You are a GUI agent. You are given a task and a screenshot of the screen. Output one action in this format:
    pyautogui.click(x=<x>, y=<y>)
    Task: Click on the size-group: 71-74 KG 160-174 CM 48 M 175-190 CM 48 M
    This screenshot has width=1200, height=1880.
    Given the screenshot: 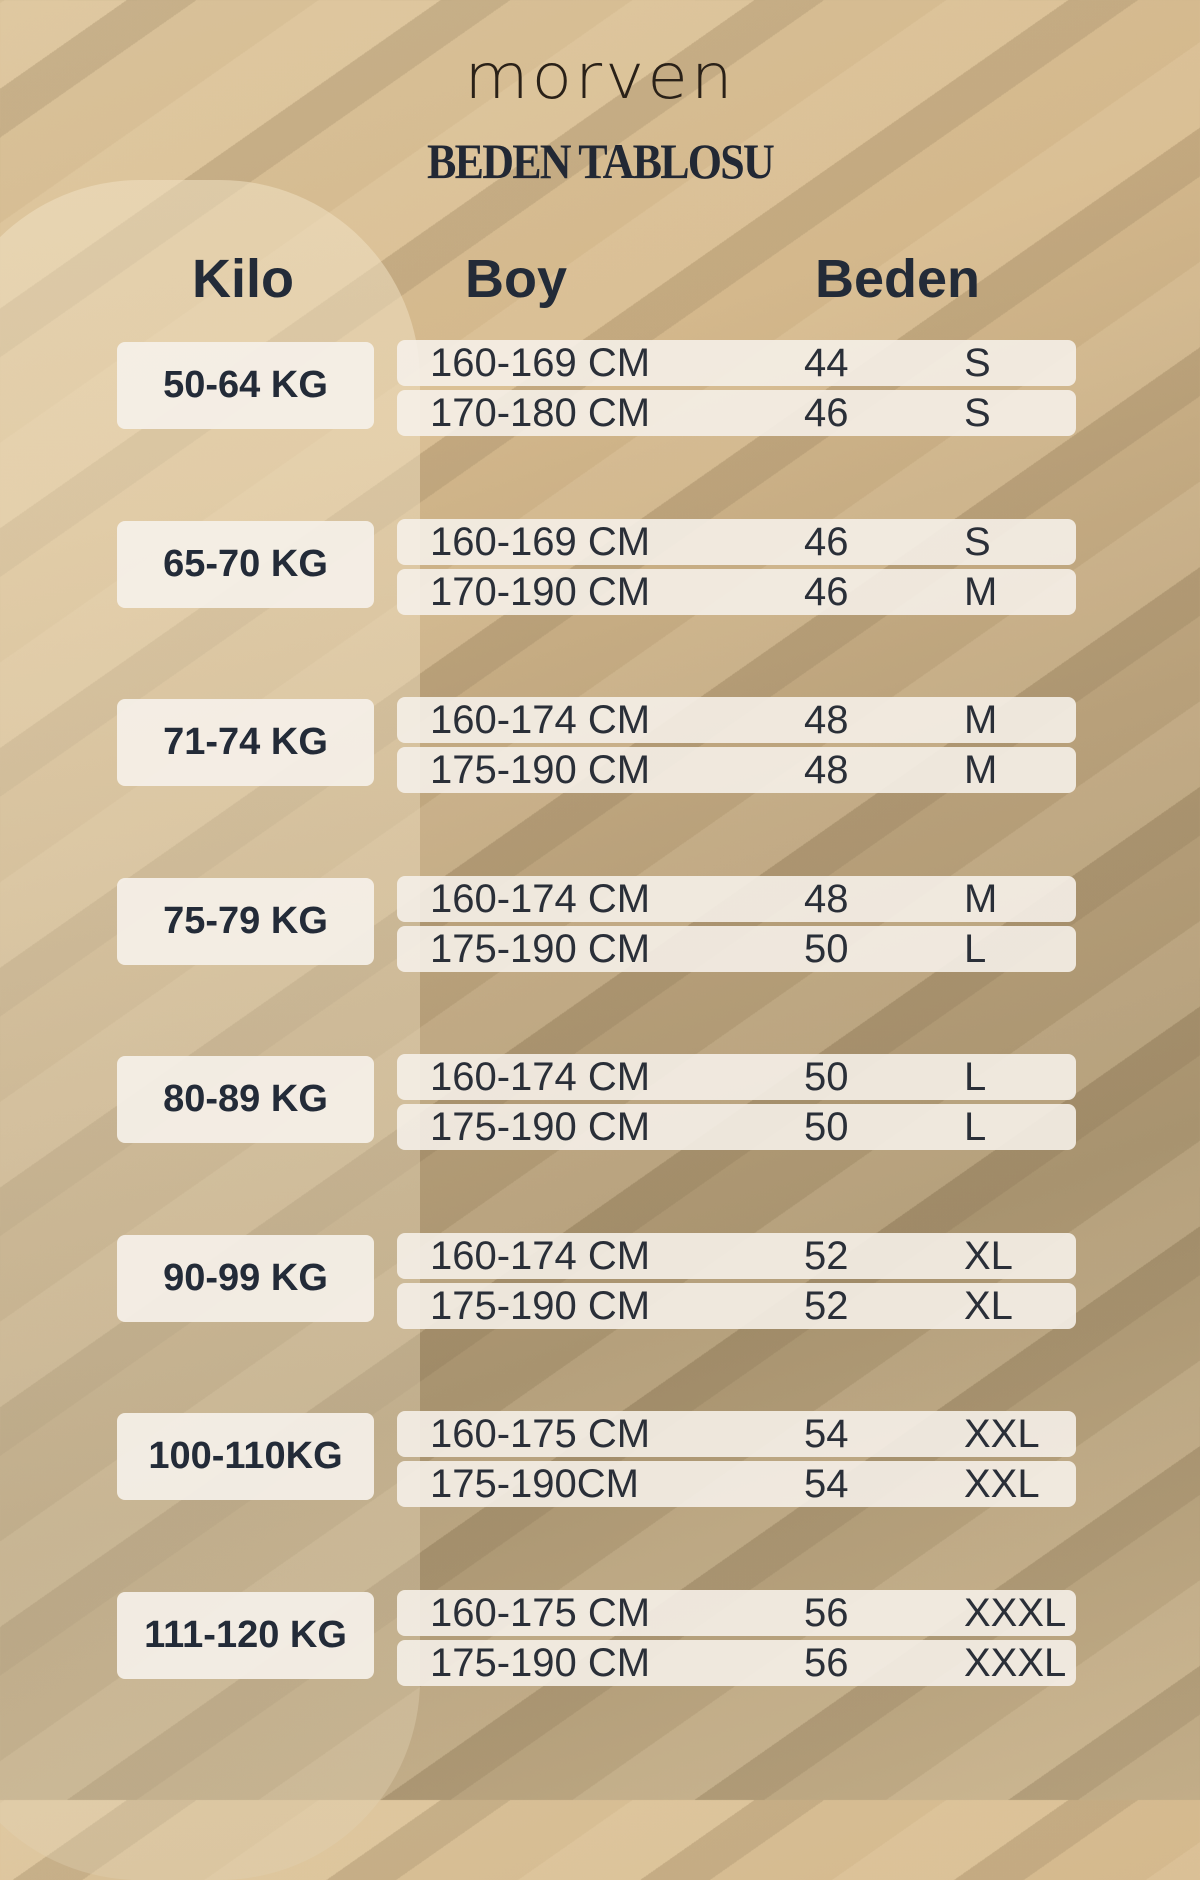 What is the action you would take?
    pyautogui.click(x=600, y=747)
    